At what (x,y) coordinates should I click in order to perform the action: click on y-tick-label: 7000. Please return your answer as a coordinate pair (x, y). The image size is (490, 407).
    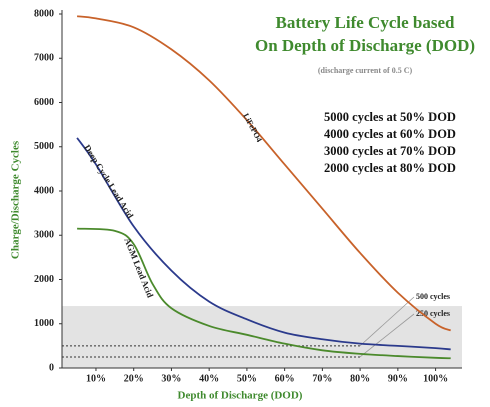
    Looking at the image, I should click on (44, 58).